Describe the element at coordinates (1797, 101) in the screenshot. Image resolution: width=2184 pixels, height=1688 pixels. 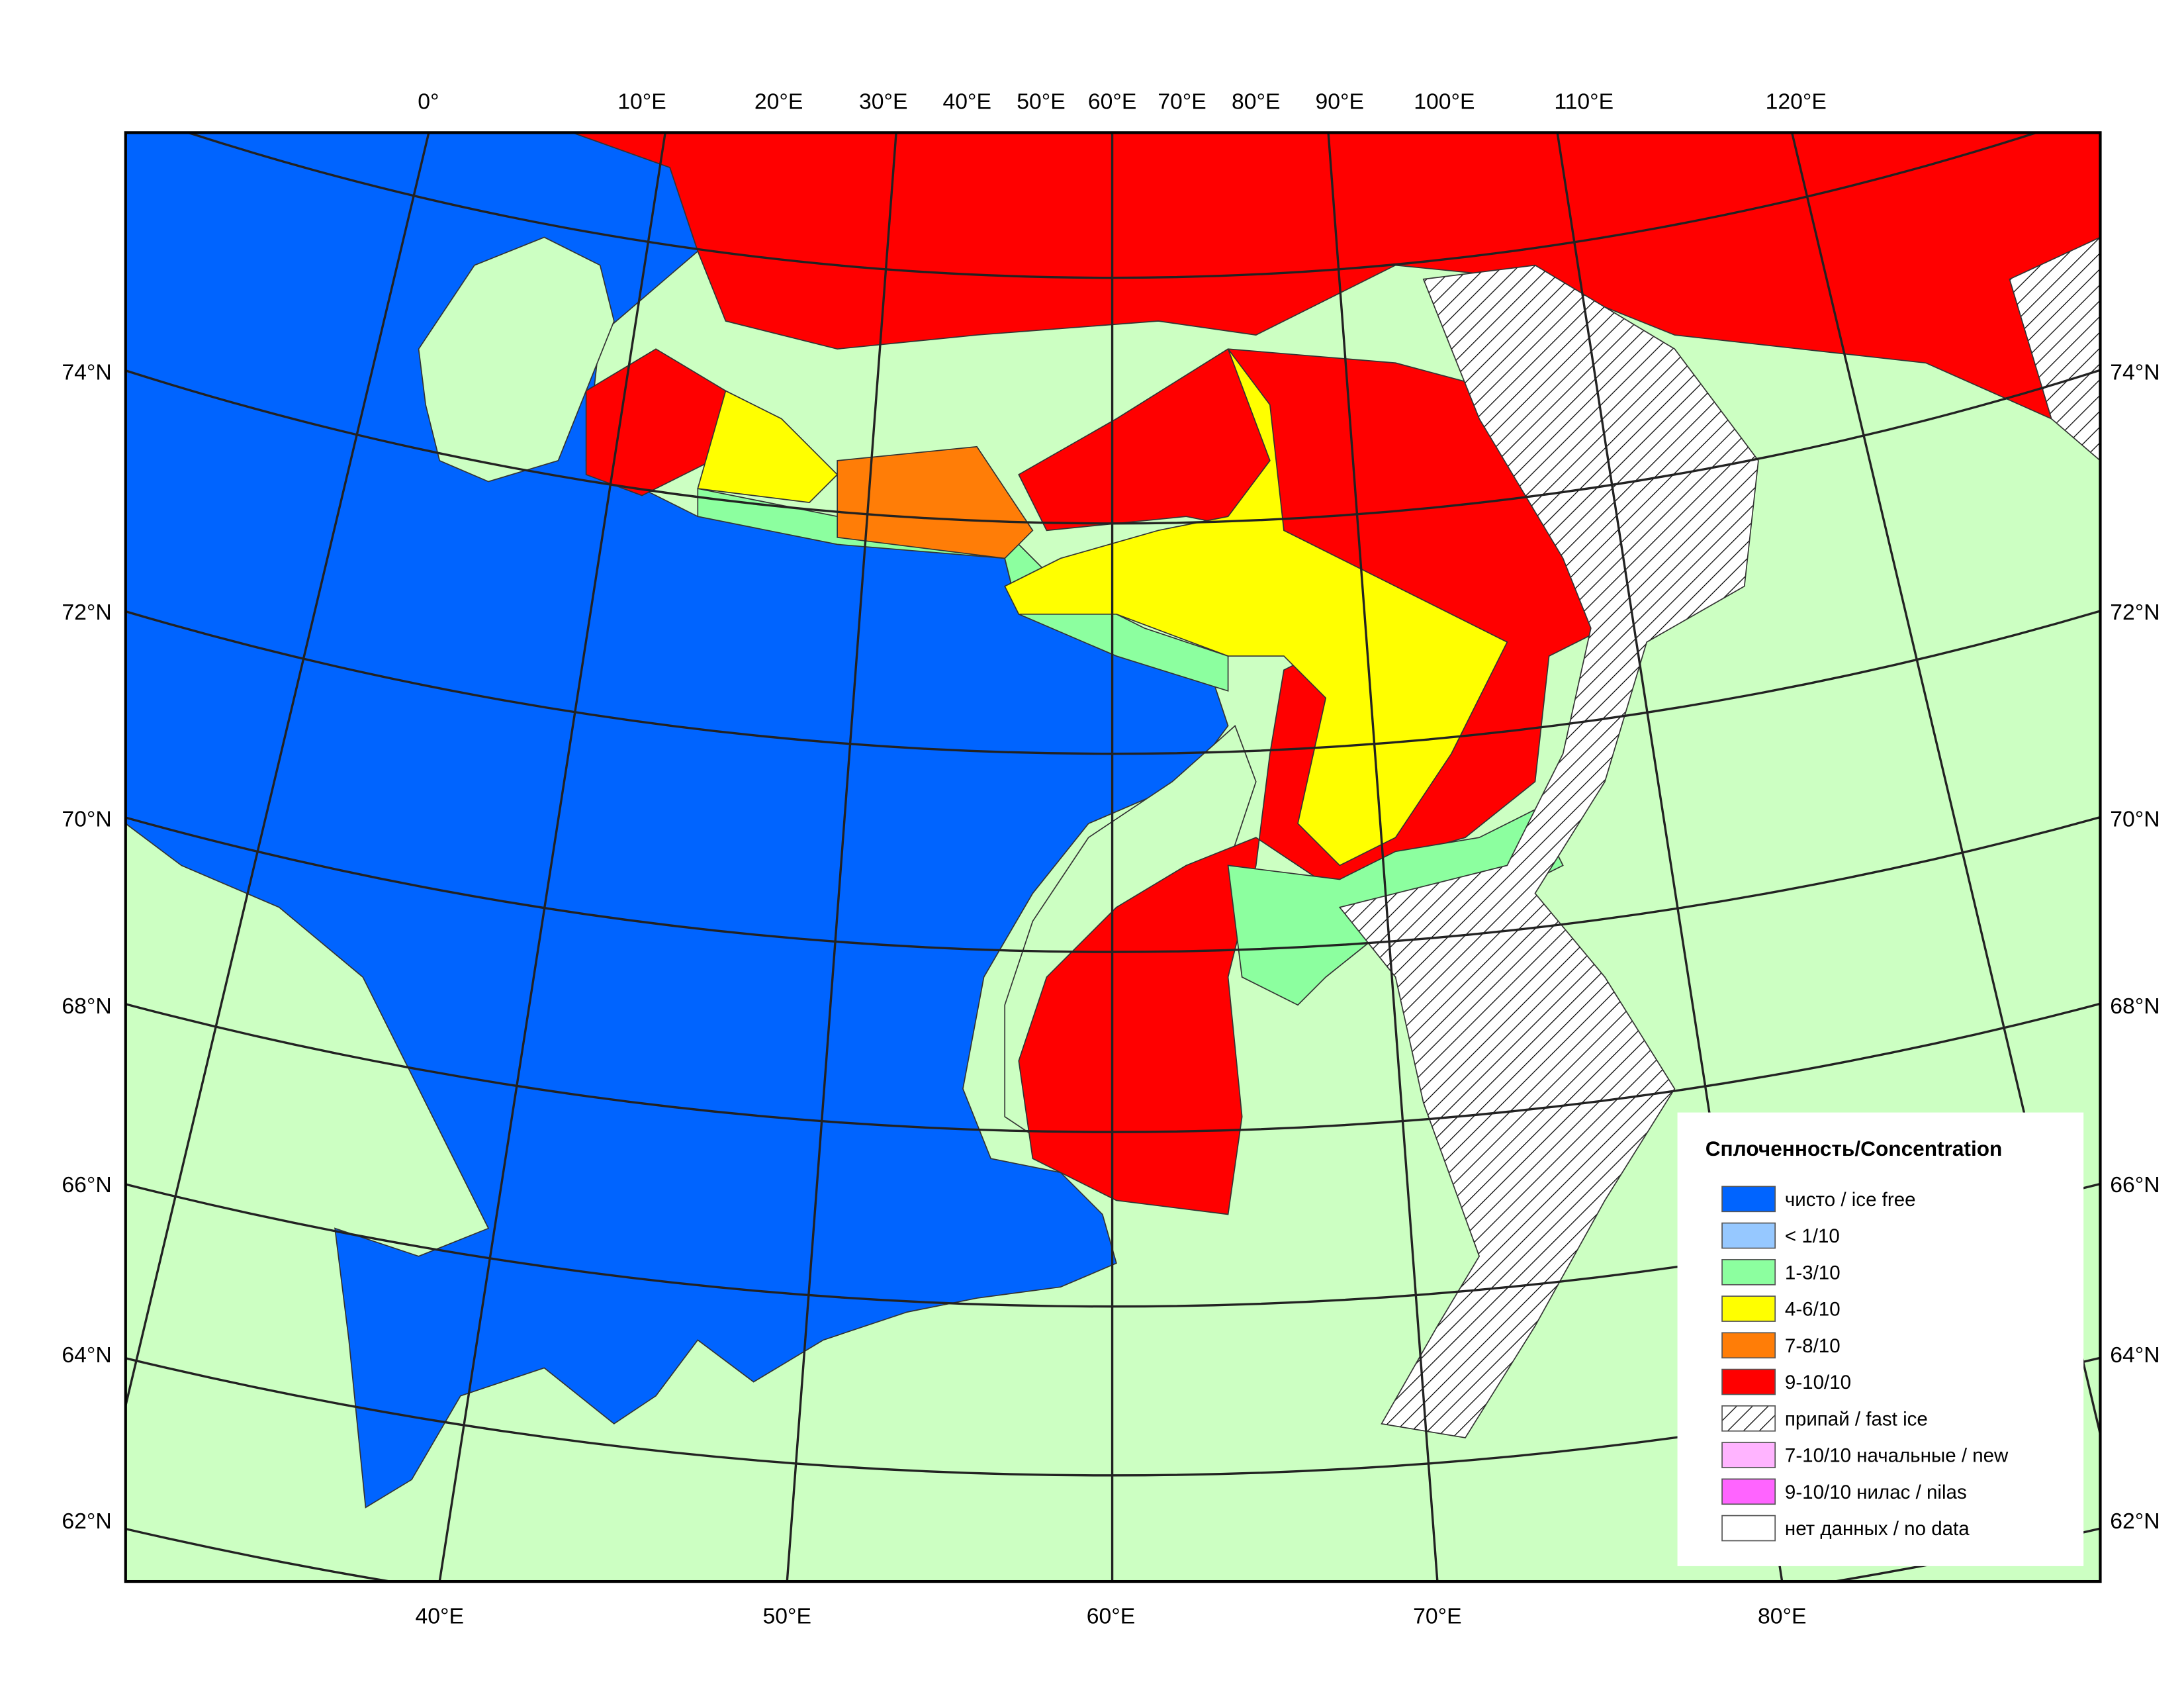
I see `top-longitude-label: 120°E` at that location.